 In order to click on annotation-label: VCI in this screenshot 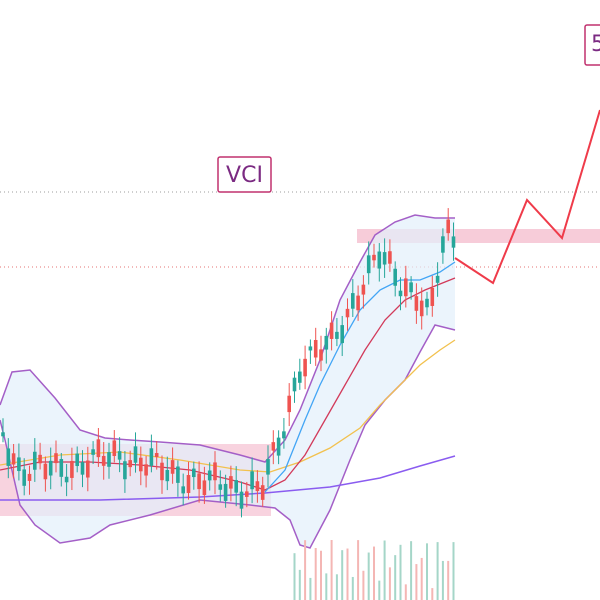, I will do `click(244, 175)`.